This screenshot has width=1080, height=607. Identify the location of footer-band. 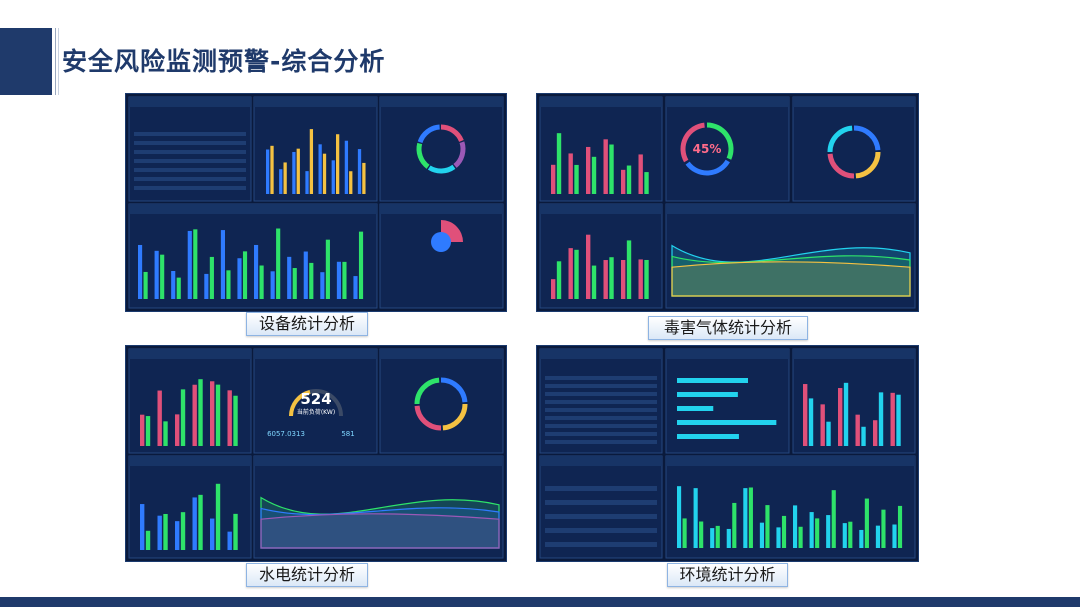
(540, 602).